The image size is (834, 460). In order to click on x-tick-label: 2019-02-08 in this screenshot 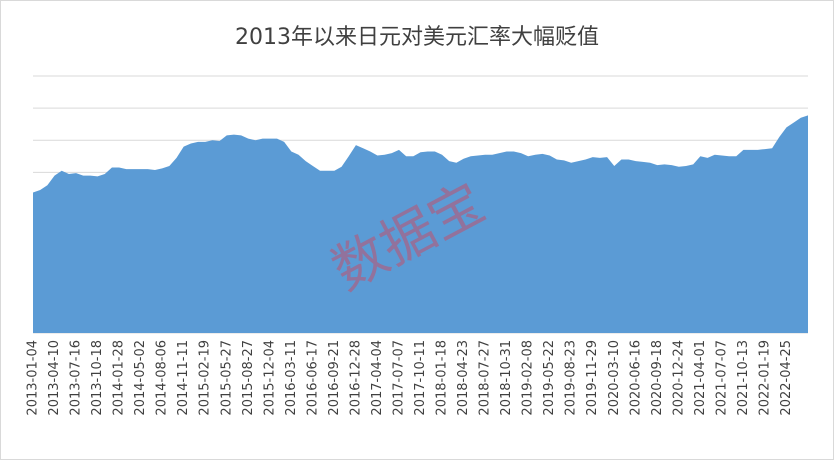, I will do `click(528, 378)`.